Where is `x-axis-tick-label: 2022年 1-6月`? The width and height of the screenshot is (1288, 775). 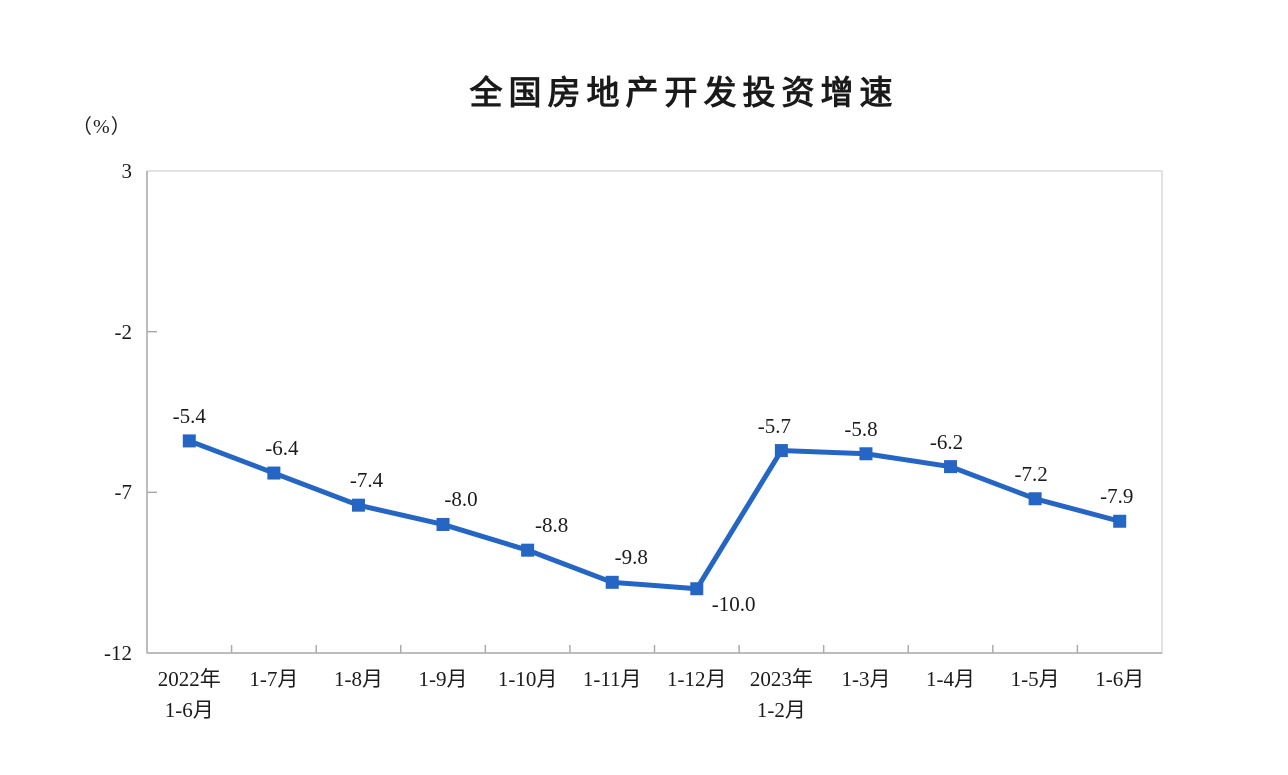 x-axis-tick-label: 2022年 1-6月 is located at coordinates (189, 694).